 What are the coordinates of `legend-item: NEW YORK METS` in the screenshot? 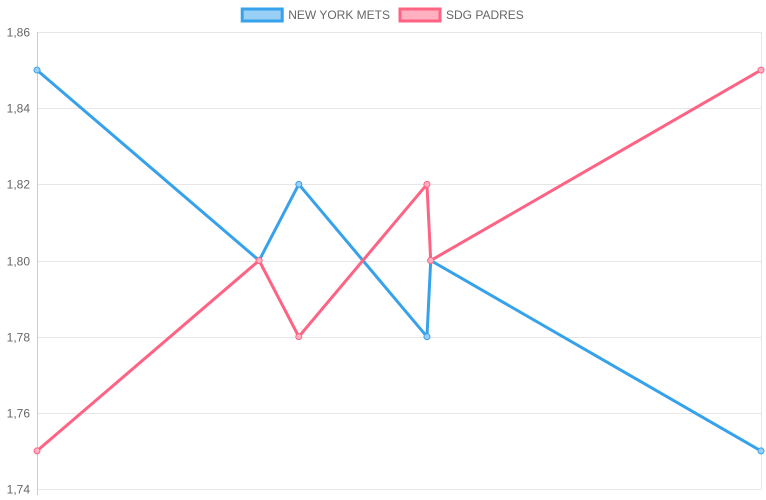 It's located at (315, 15).